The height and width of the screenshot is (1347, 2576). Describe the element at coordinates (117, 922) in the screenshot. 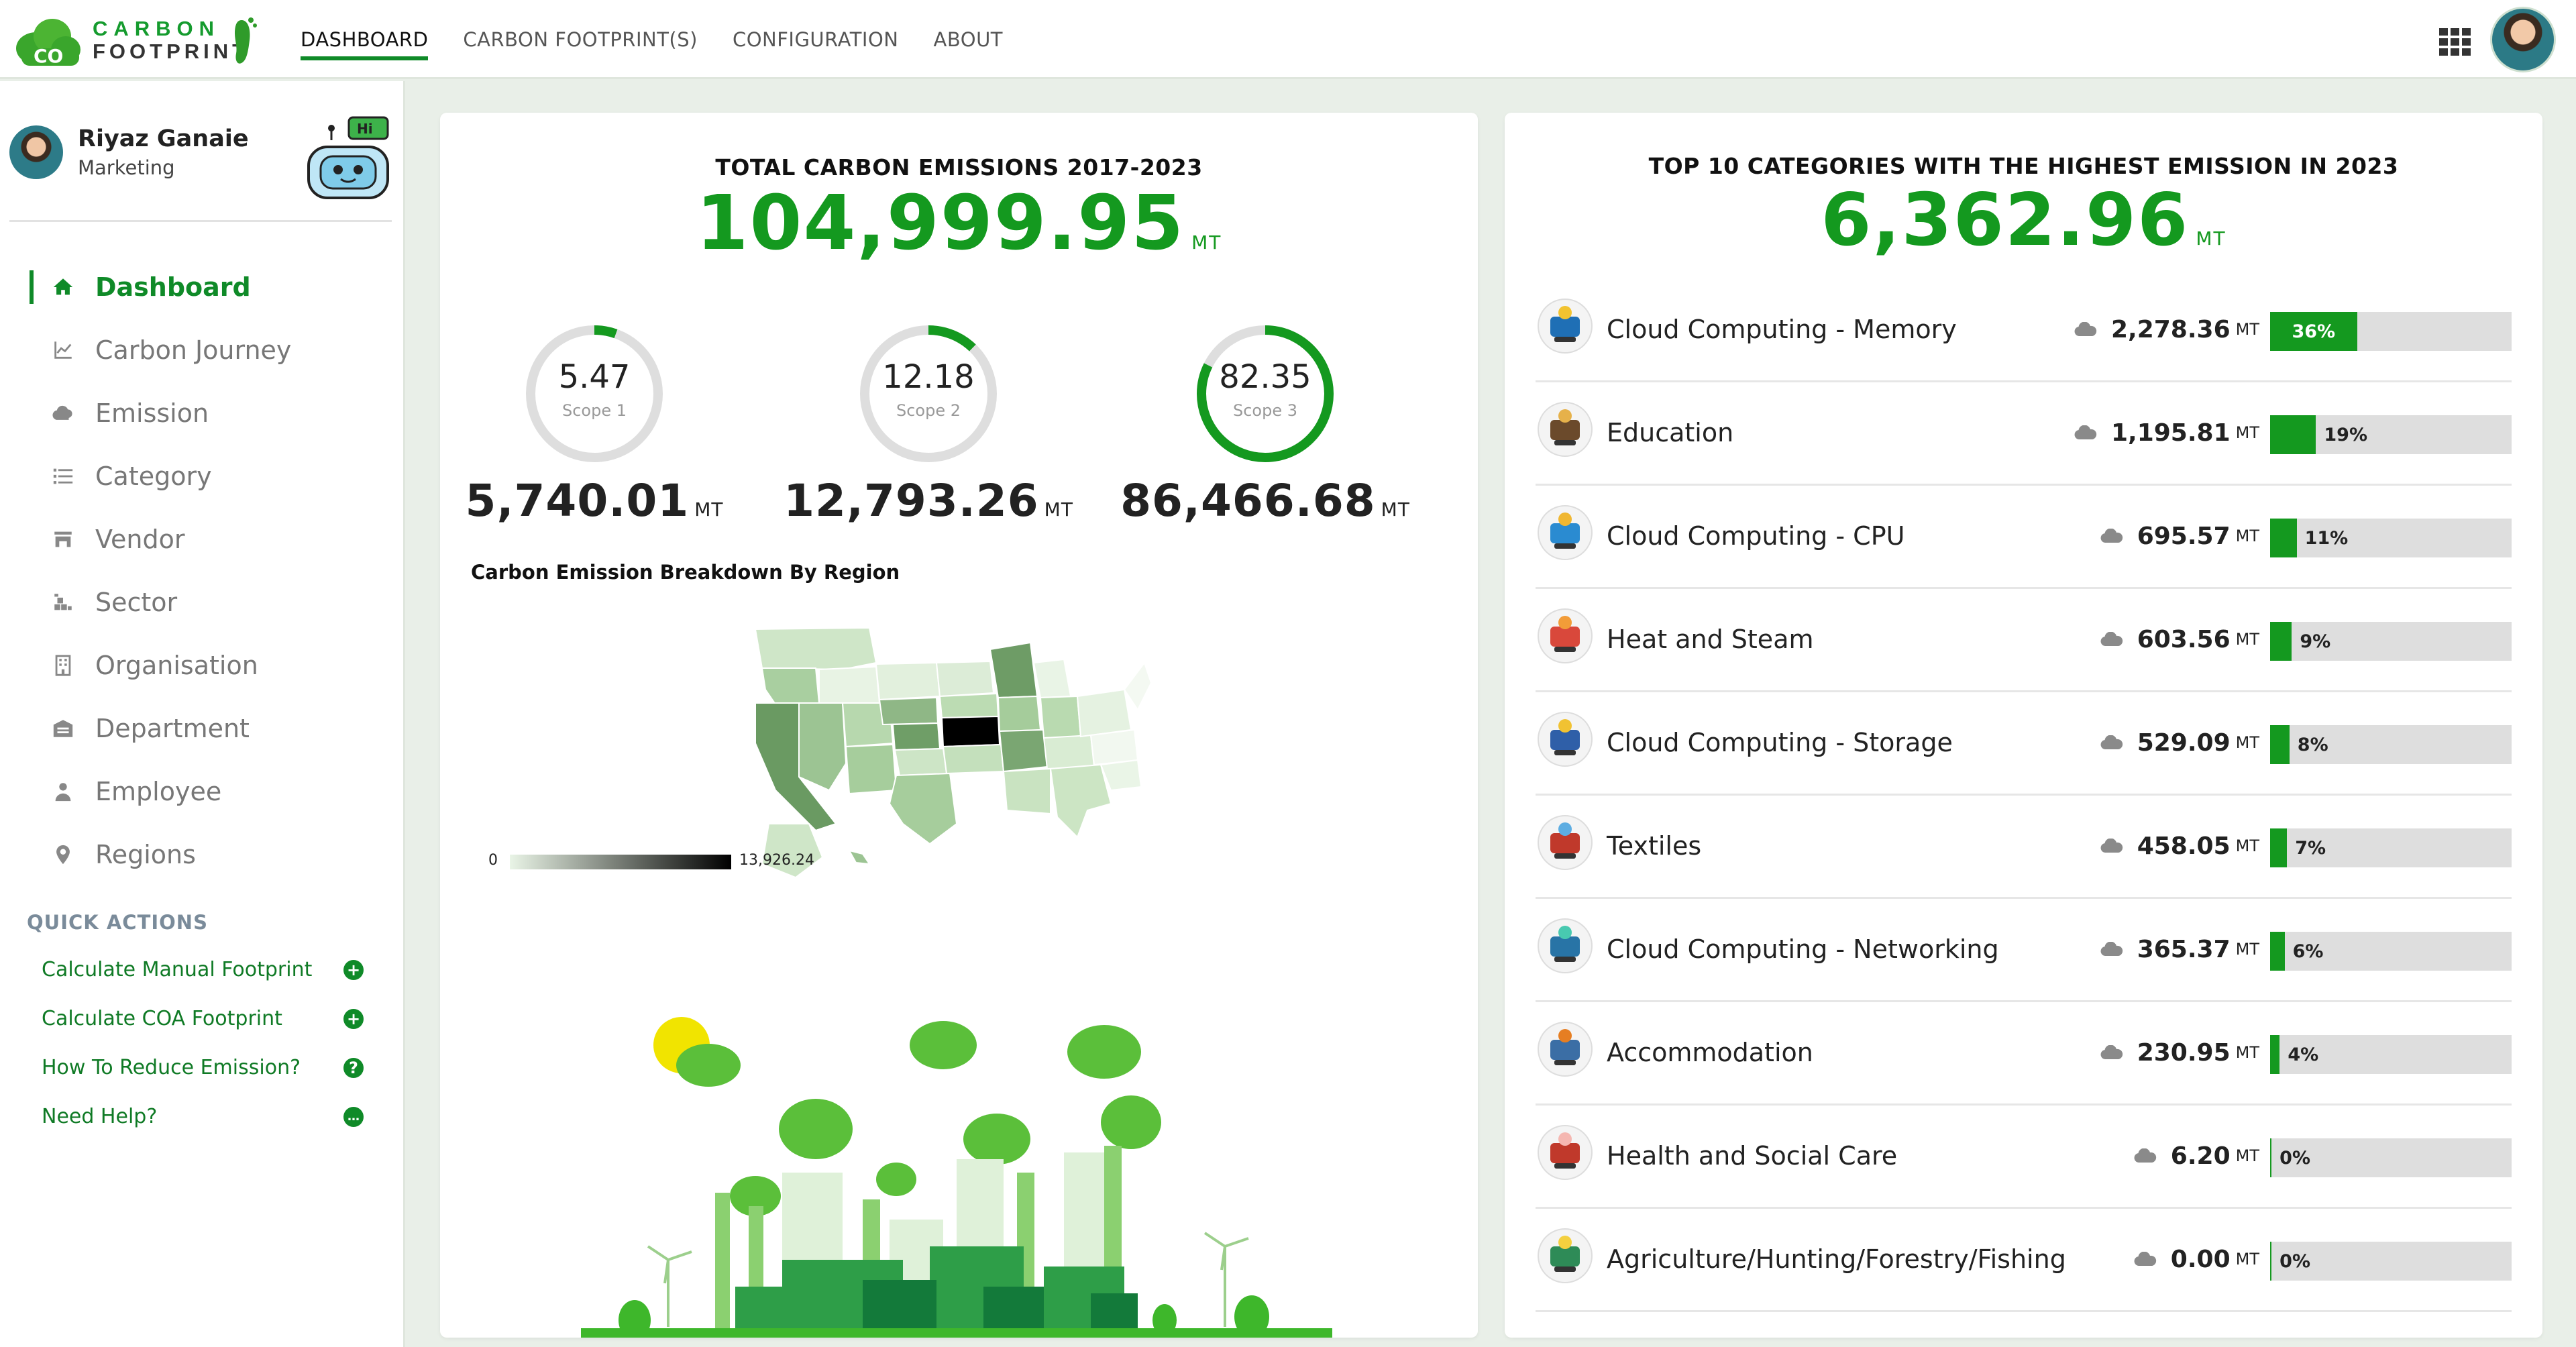

I see `quick-actions-title: QUICK ACTIONS` at that location.